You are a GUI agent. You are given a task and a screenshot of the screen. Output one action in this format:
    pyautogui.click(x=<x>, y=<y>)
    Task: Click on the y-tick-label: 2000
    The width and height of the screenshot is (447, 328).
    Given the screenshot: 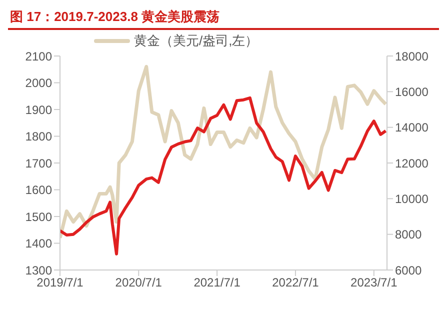 What is the action you would take?
    pyautogui.click(x=38, y=83)
    